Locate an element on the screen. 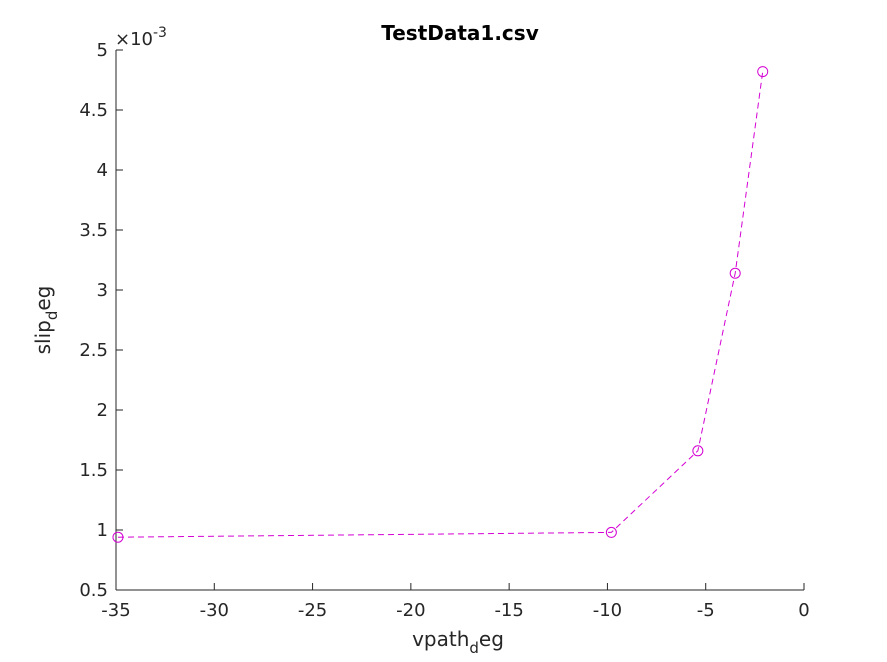 This screenshot has width=887, height=662. x-tick-label: -35 is located at coordinates (115, 610).